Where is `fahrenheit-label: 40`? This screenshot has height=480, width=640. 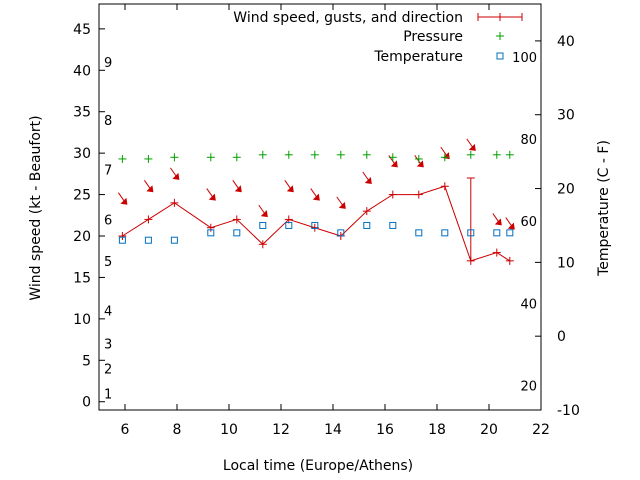
fahrenheit-label: 40 is located at coordinates (528, 305).